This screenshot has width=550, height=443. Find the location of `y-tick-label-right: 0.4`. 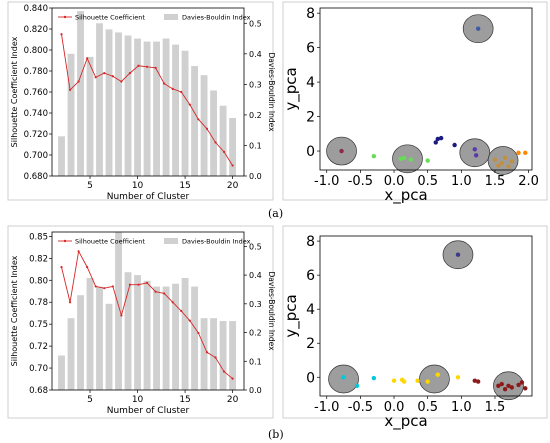

y-tick-label-right: 0.4 is located at coordinates (255, 54).